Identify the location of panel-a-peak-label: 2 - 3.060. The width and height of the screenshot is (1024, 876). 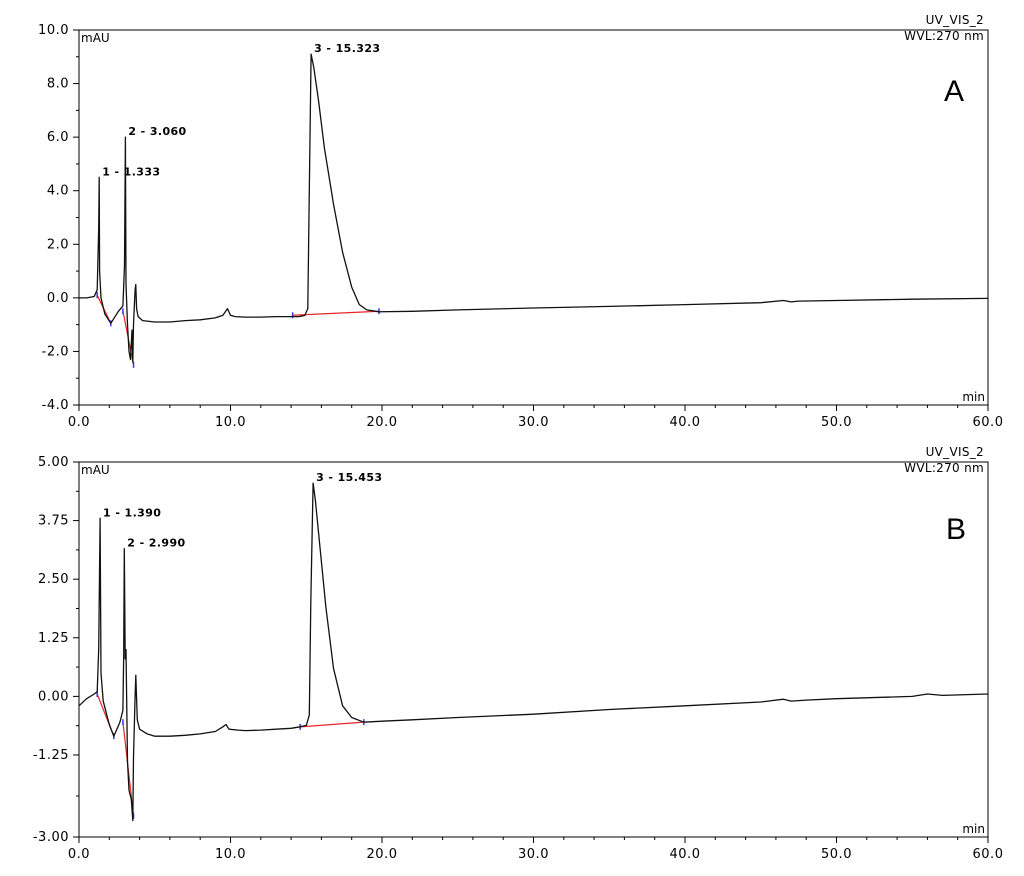
(157, 131).